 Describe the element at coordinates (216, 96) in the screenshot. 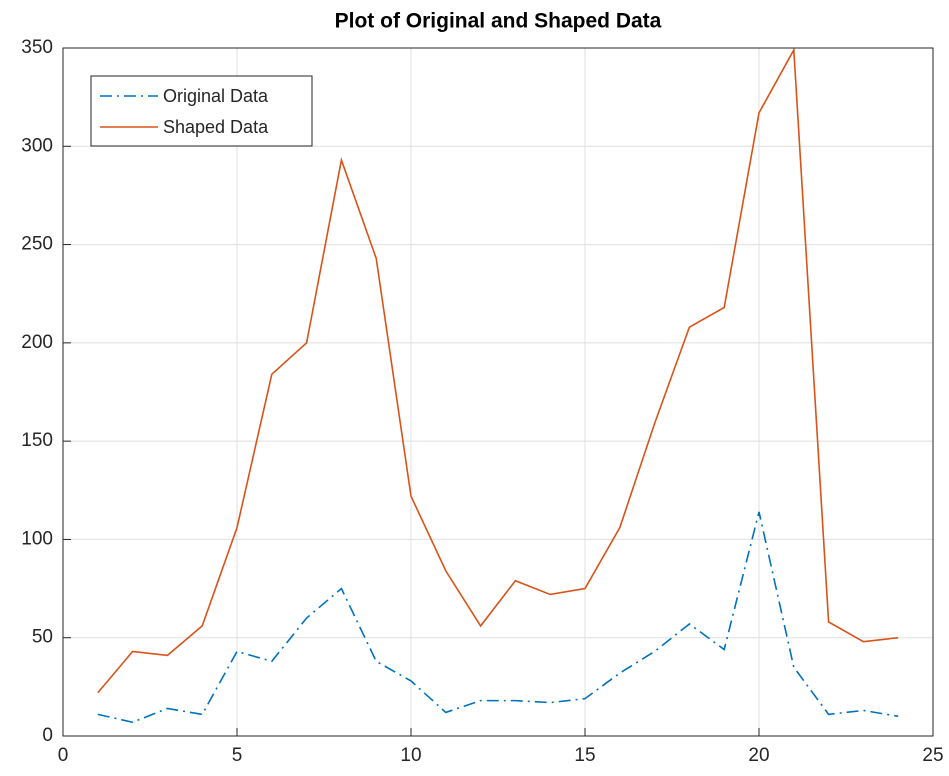

I see `legend-label: Original Data` at that location.